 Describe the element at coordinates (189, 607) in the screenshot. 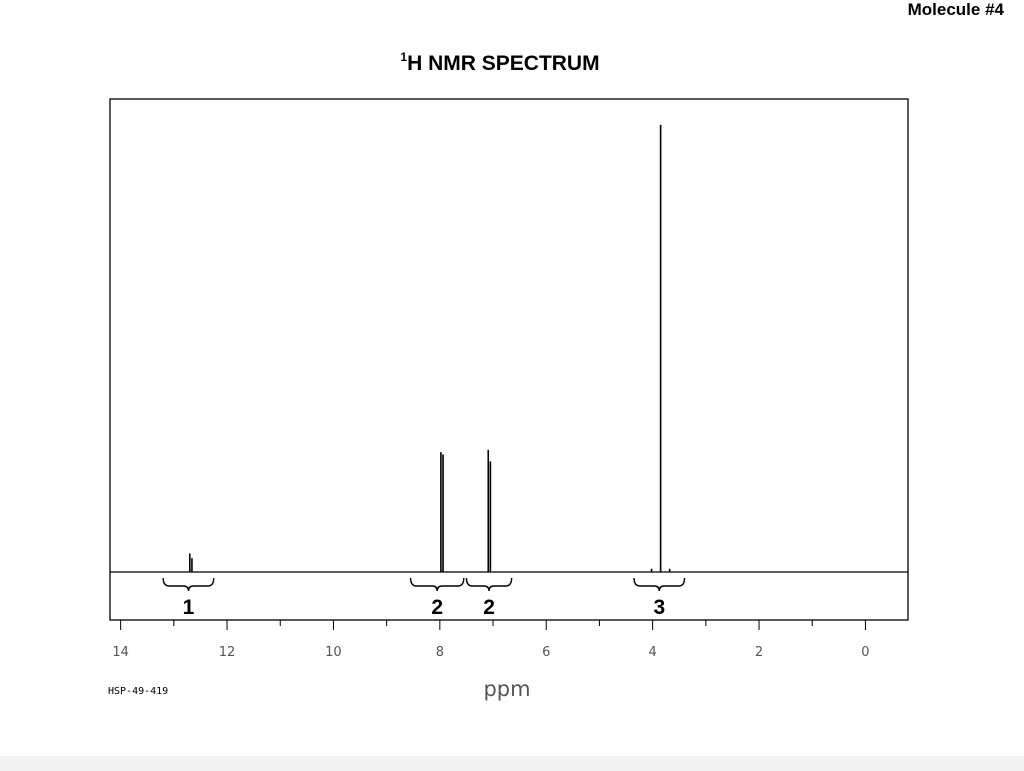

I see `integration-label: 1` at that location.